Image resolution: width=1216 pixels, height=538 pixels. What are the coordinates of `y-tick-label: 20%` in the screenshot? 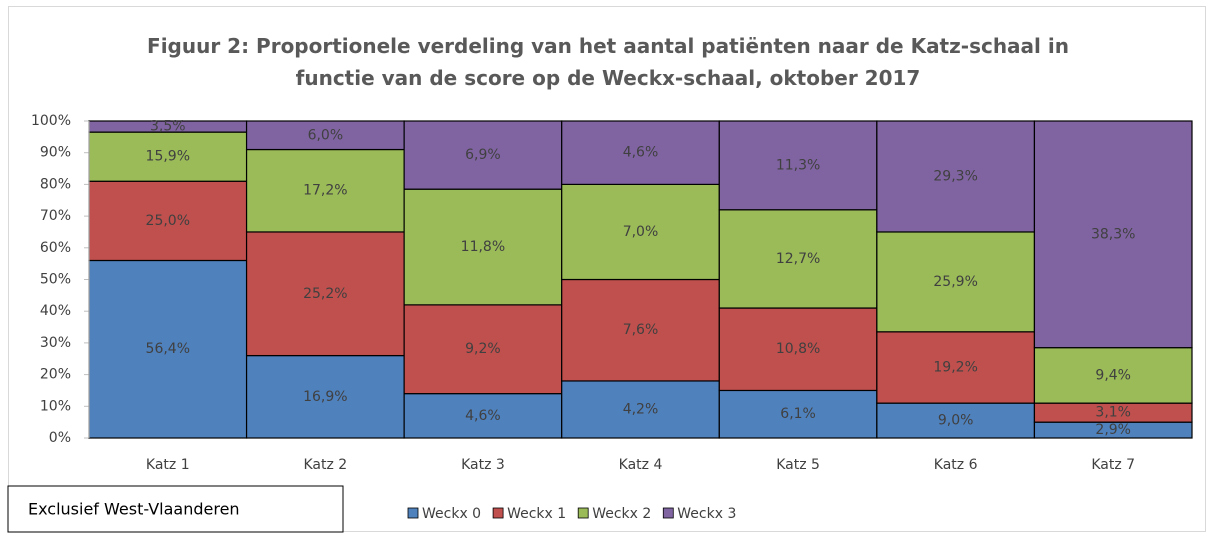 It's located at (55, 375).